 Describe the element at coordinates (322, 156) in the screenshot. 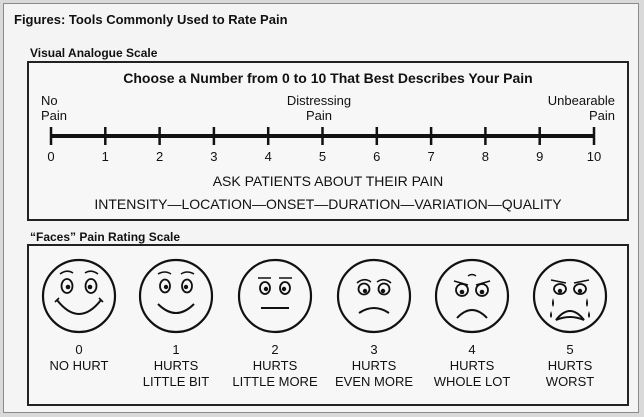

I see `scale-tick-label: 5` at that location.